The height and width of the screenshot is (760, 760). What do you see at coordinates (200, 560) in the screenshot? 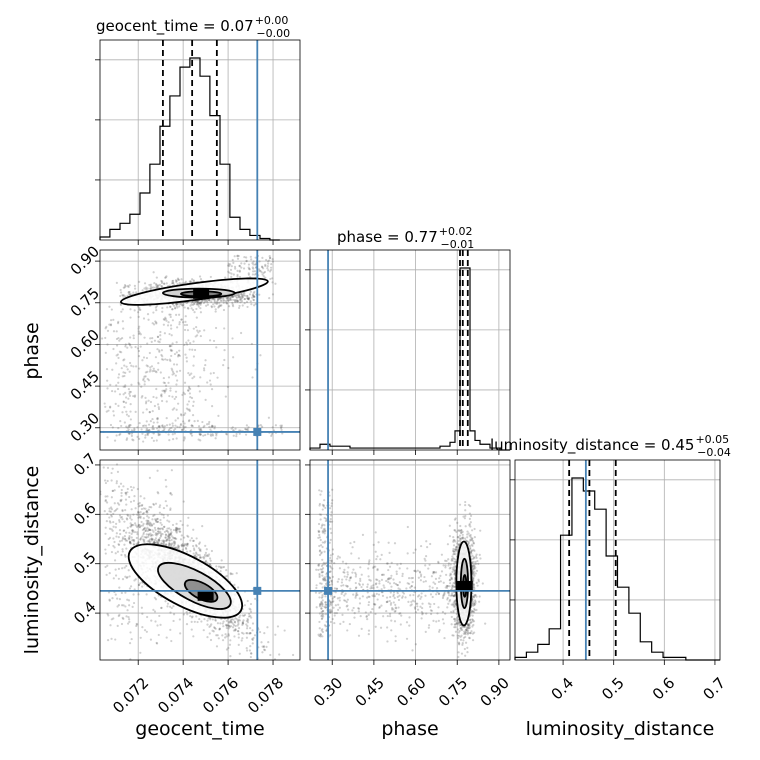
I see `frame-geocent_time-luminosity_distance` at bounding box center [200, 560].